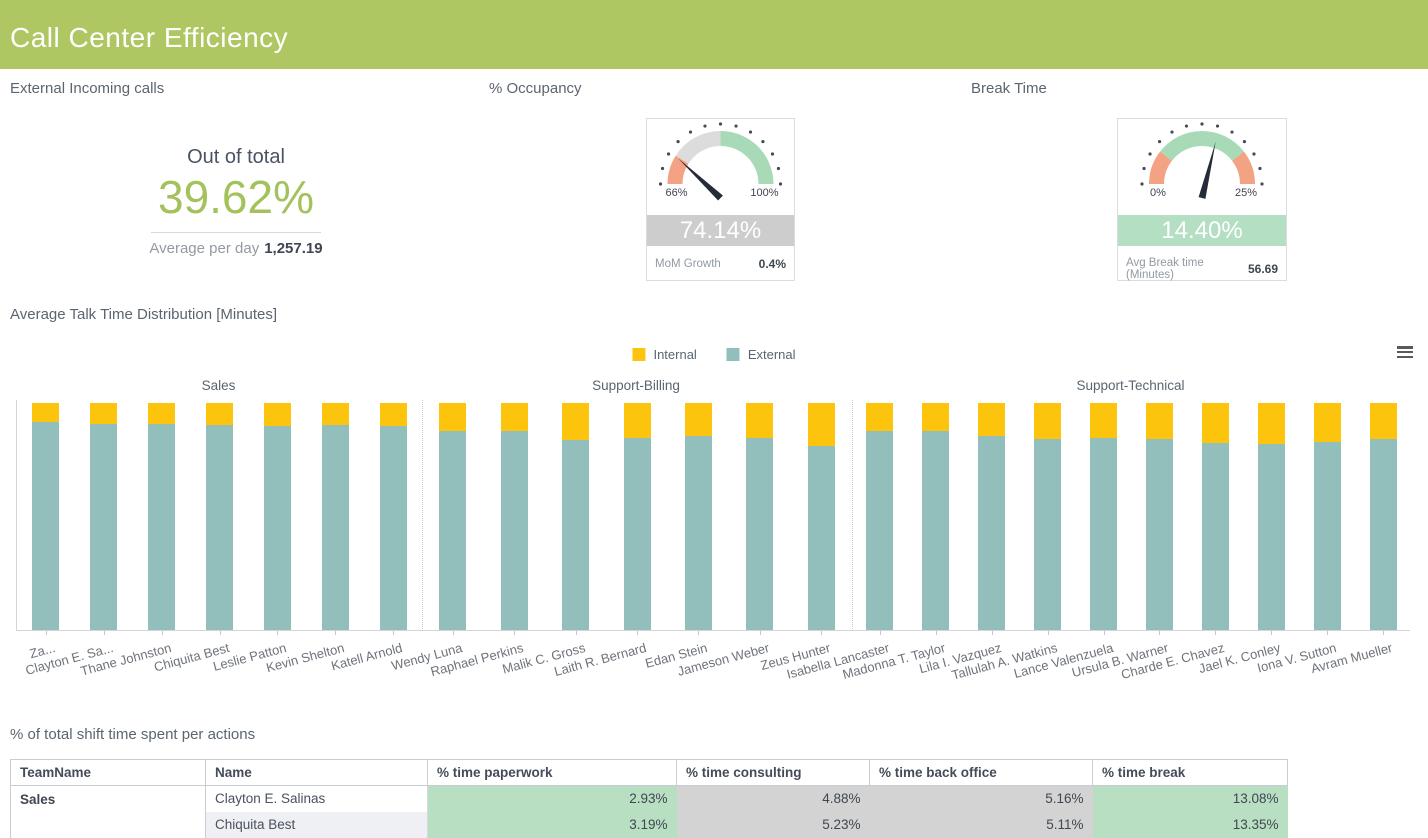 Image resolution: width=1428 pixels, height=838 pixels. Describe the element at coordinates (773, 824) in the screenshot. I see `value-cell: 5.23%` at that location.